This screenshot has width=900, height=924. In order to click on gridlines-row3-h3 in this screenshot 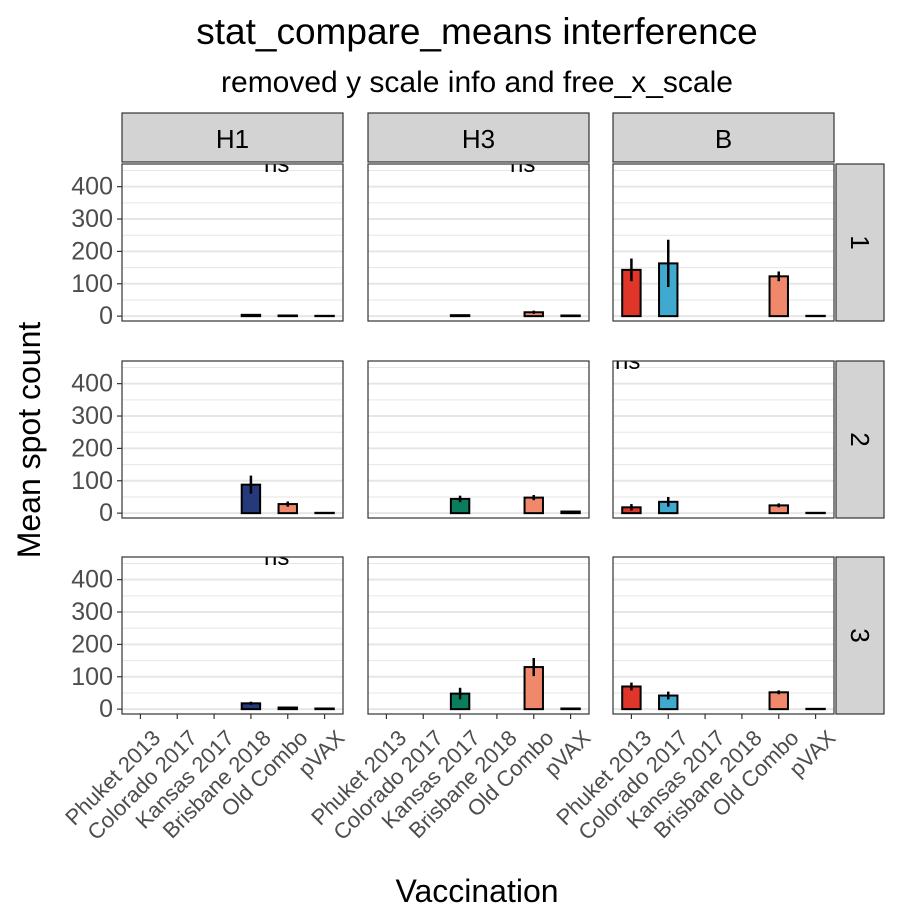, I will do `click(478, 636)`.